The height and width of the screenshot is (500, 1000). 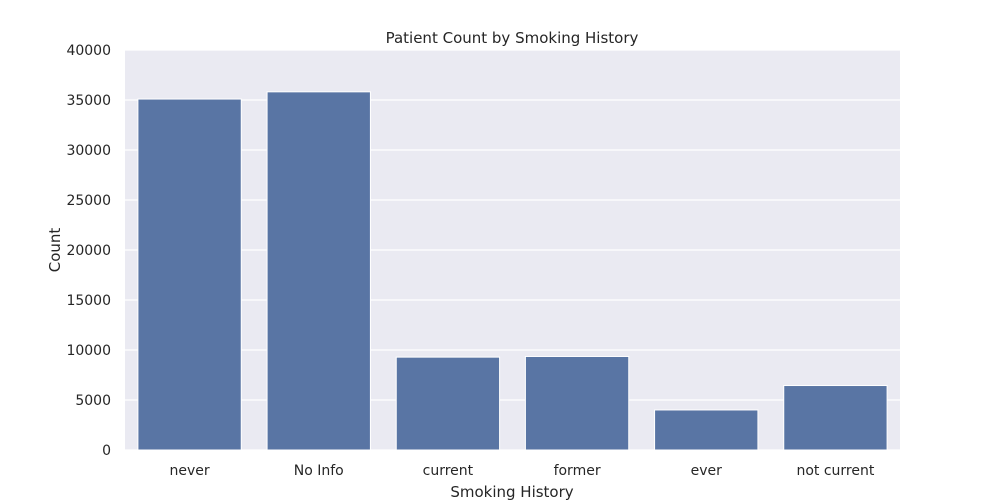 I want to click on y-tick-label: 40000, so click(x=88, y=51).